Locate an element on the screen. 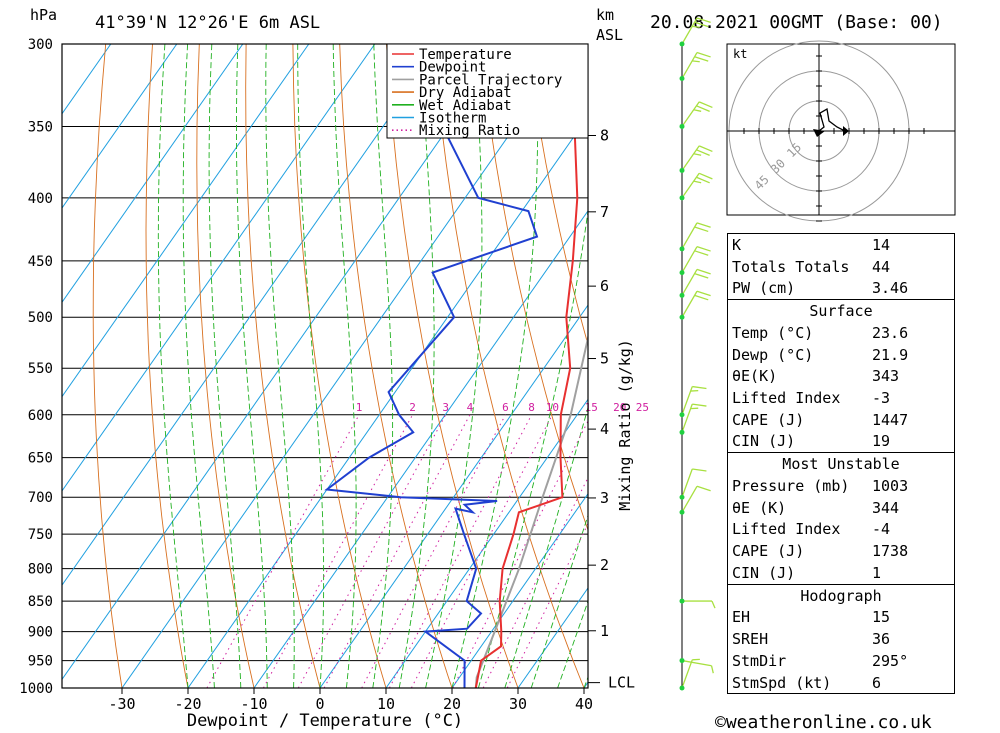 The height and width of the screenshot is (733, 1000). pressure-tick-label: 850 is located at coordinates (40, 602).